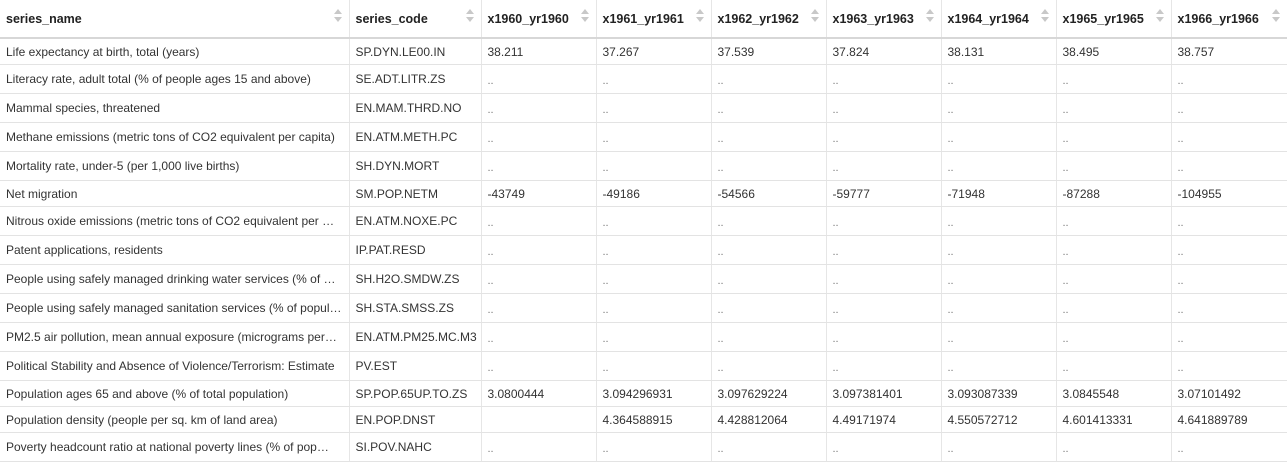 This screenshot has height=462, width=1287. What do you see at coordinates (175, 19) in the screenshot?
I see `column-header: series_name` at bounding box center [175, 19].